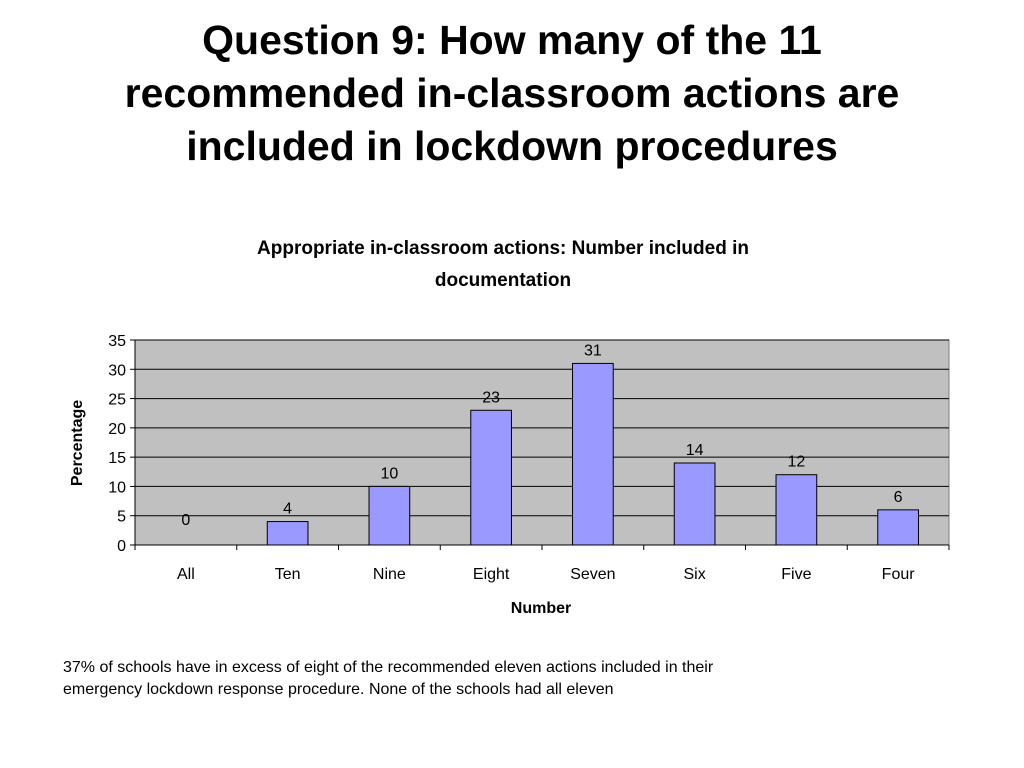 The image size is (1024, 768). What do you see at coordinates (593, 350) in the screenshot?
I see `data-label: 31` at bounding box center [593, 350].